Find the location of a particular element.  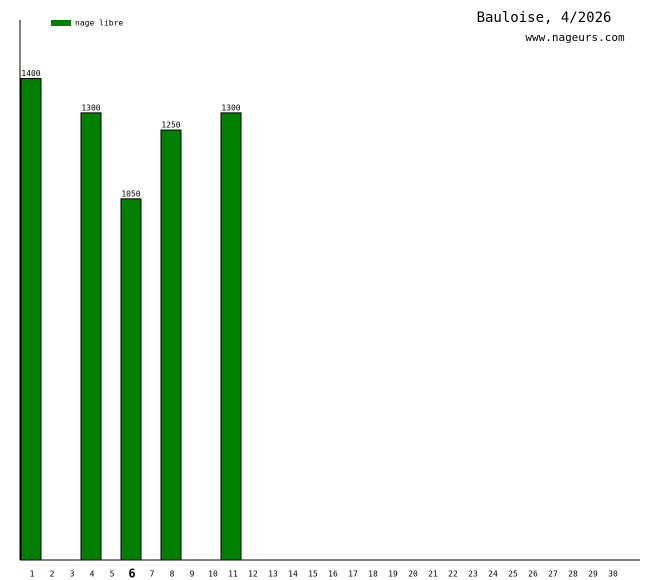

x-tick-label: 27 is located at coordinates (553, 574).